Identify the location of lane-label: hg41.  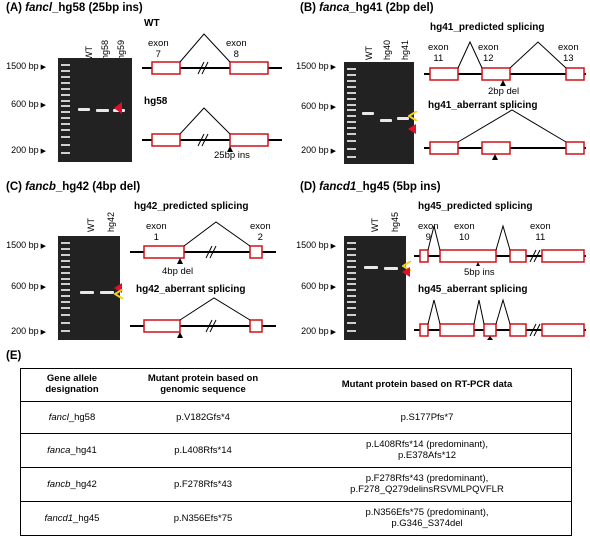
(405, 49).